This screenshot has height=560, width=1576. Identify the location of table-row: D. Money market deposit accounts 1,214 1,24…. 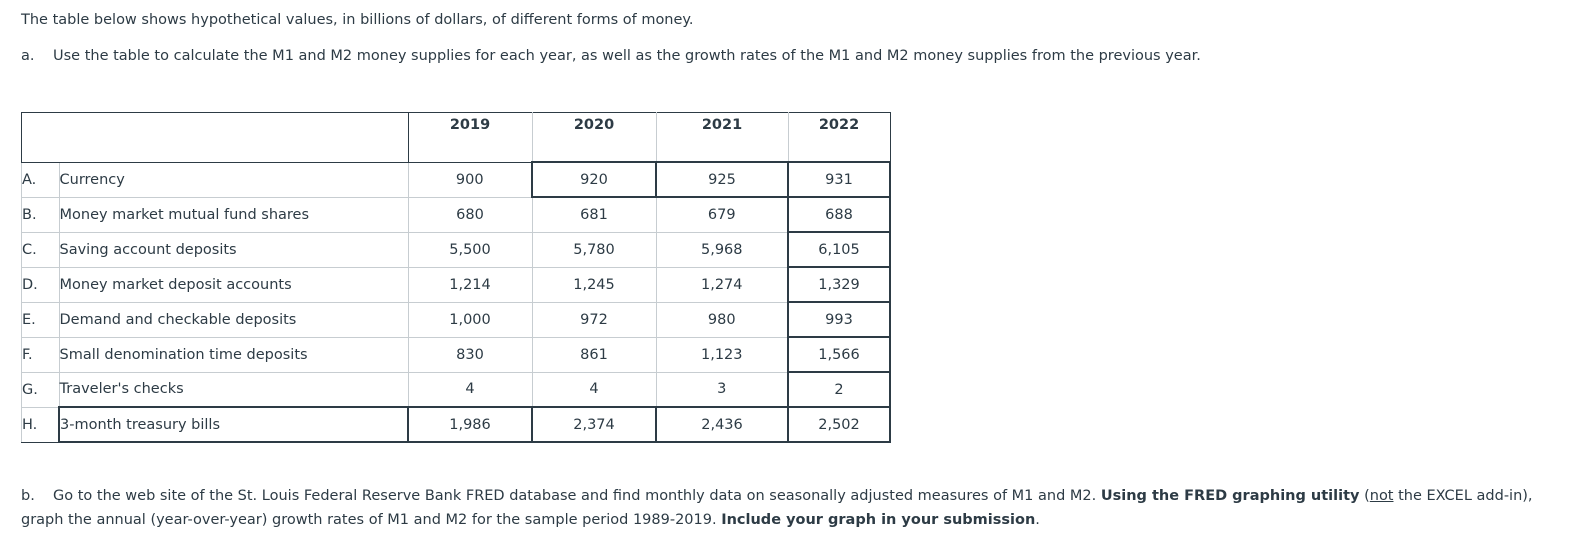
(456, 284).